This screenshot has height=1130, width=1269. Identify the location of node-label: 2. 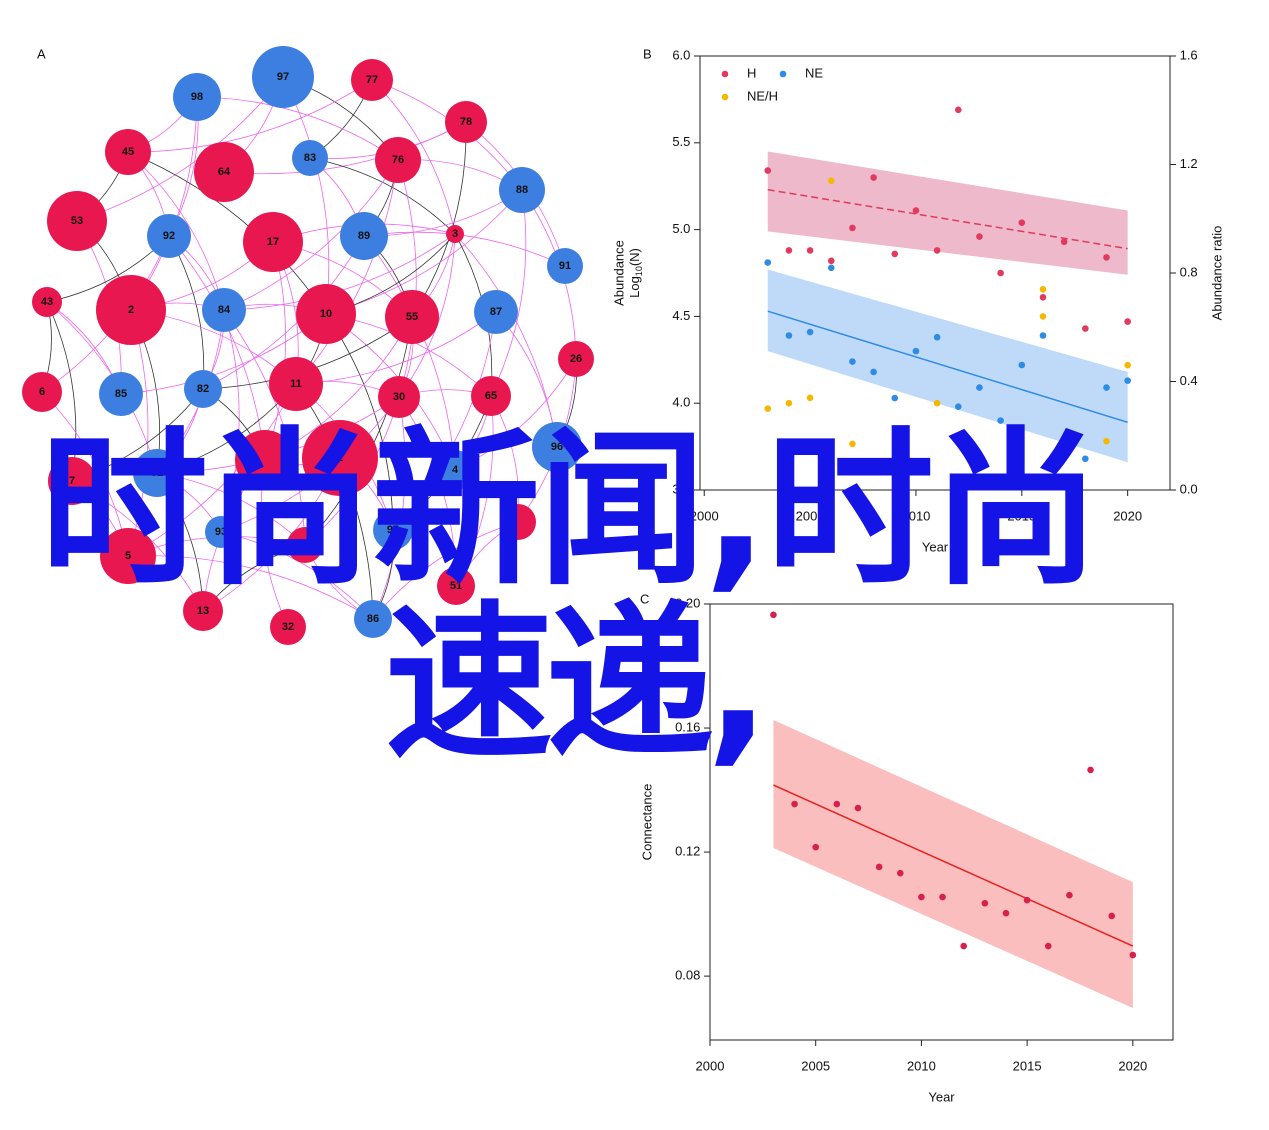
(131, 310).